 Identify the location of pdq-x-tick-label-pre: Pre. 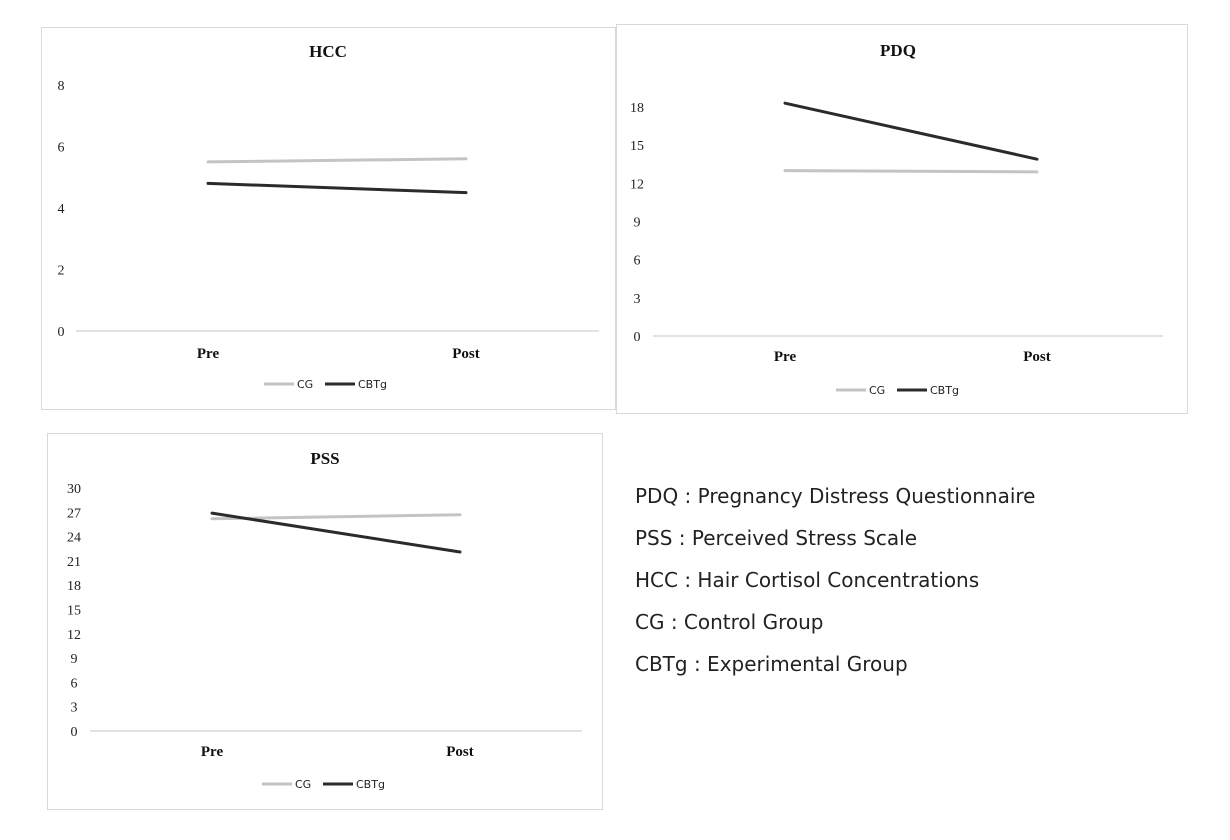
(785, 357).